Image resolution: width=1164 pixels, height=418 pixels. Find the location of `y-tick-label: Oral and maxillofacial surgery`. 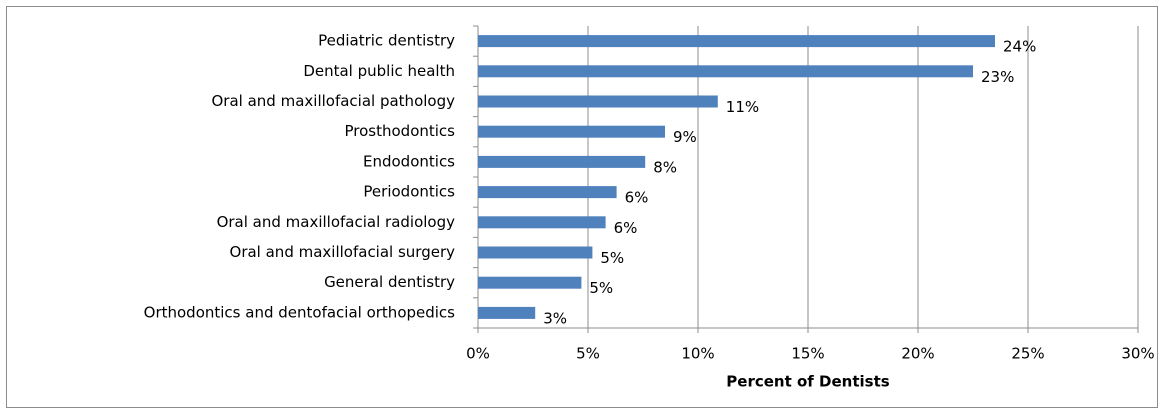

y-tick-label: Oral and maxillofacial surgery is located at coordinates (343, 252).